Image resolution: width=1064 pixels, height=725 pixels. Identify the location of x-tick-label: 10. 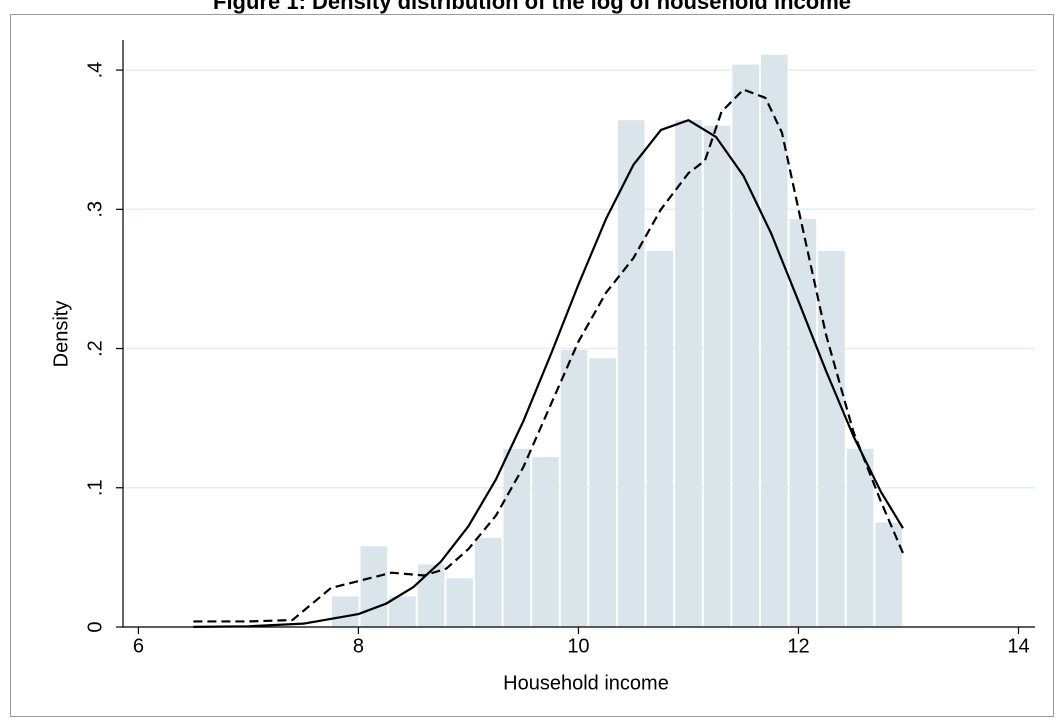
(578, 646).